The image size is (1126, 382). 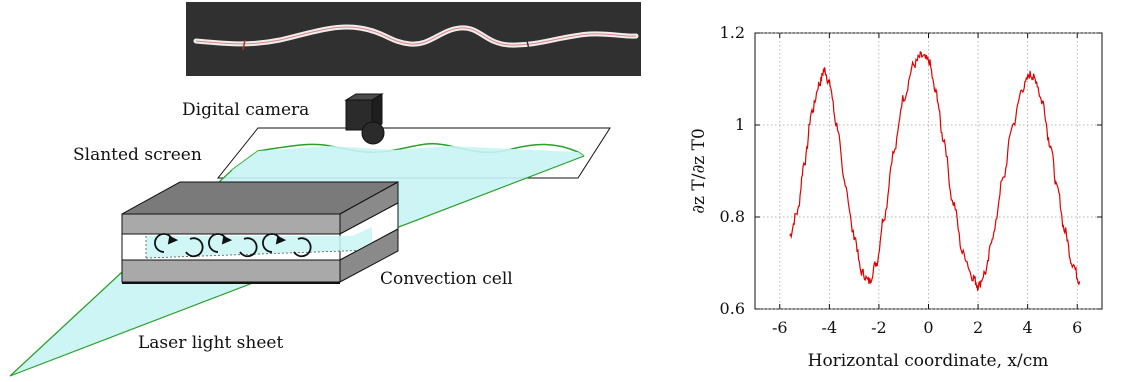 I want to click on shadowgraph-photo, so click(x=413, y=39).